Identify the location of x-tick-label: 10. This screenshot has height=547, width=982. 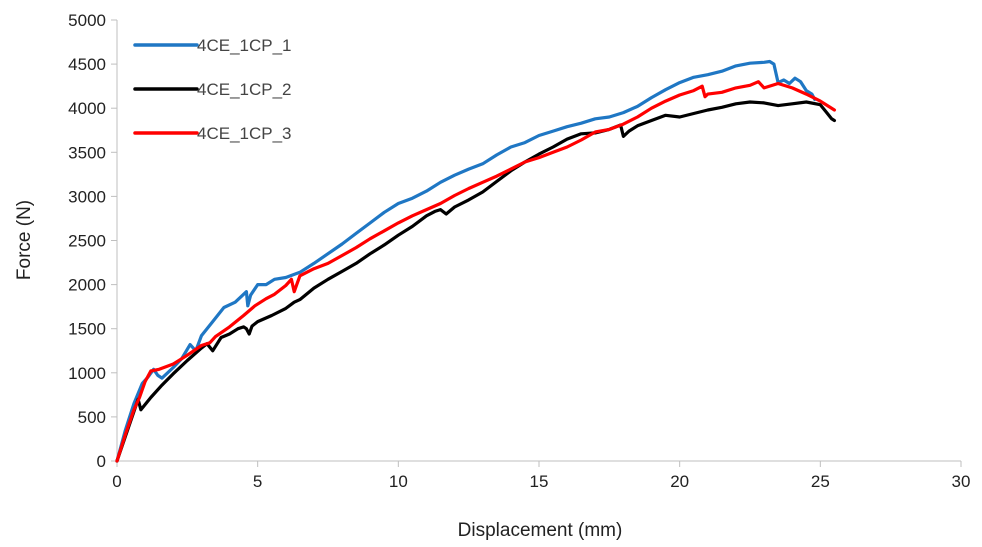
(398, 481).